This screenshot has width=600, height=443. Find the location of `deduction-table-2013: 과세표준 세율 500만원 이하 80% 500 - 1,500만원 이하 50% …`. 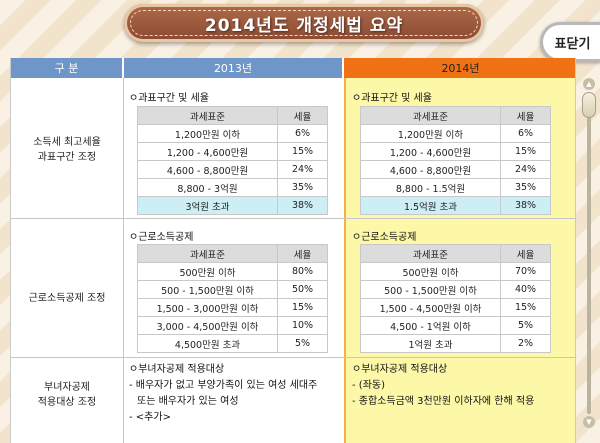

deduction-table-2013: 과세표준 세율 500만원 이하 80% 500 - 1,500만원 이하 50% … is located at coordinates (232, 298).